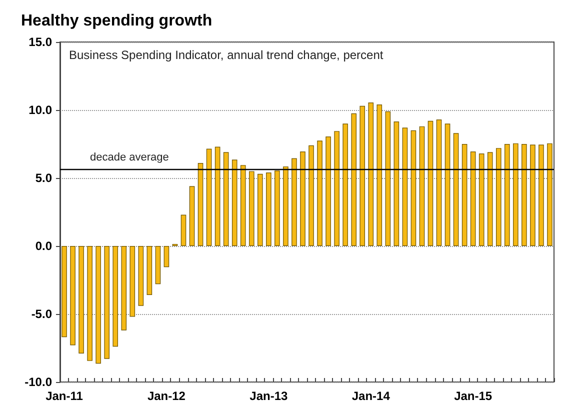  Describe the element at coordinates (41, 314) in the screenshot. I see `y-tick-label: -5.0` at that location.